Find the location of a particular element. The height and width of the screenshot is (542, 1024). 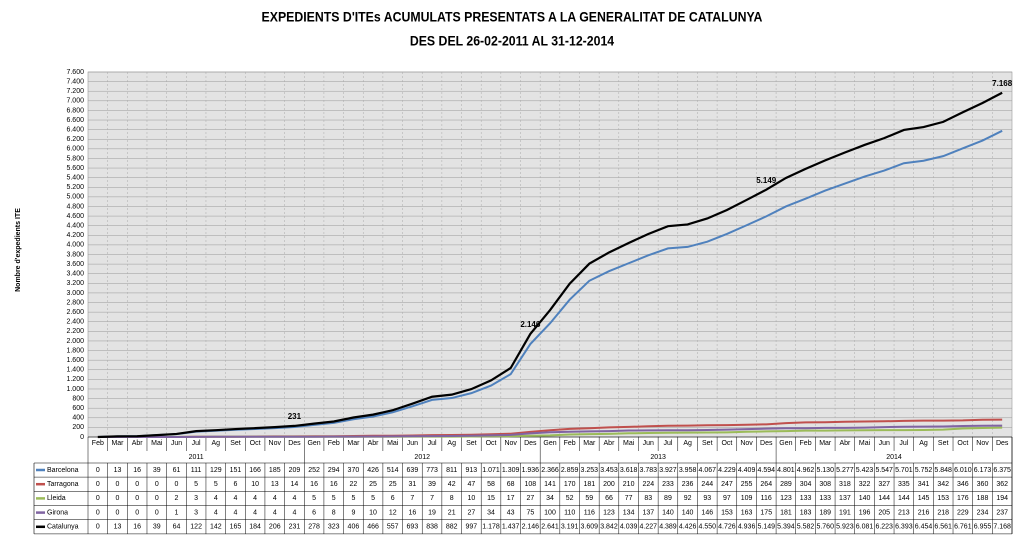

table-value: 175 is located at coordinates (766, 512).